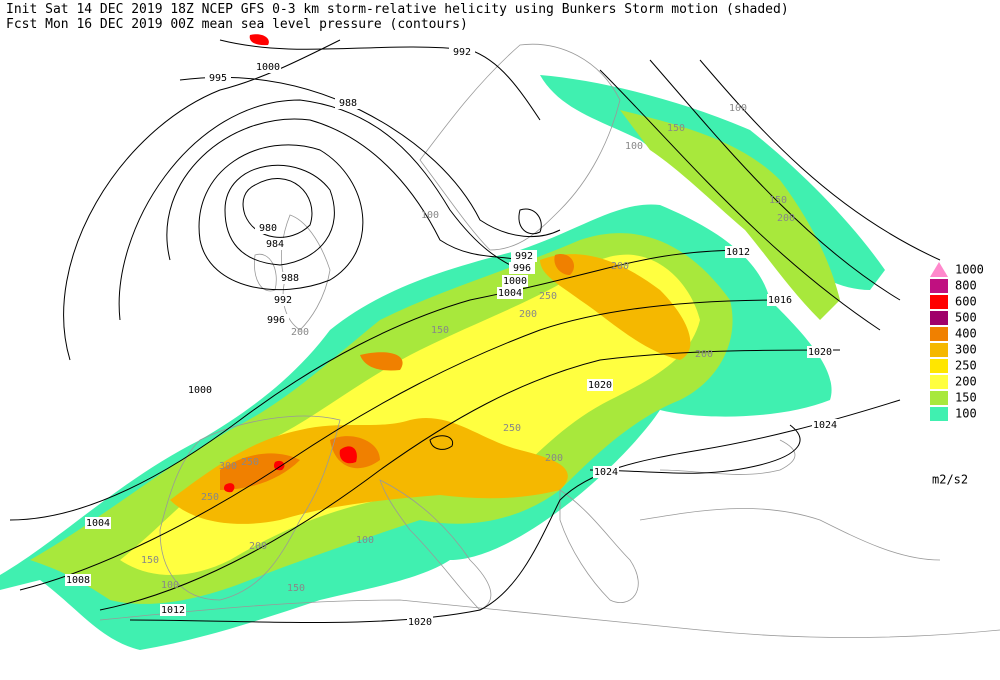  Describe the element at coordinates (966, 366) in the screenshot. I see `legend-label: 250` at that location.